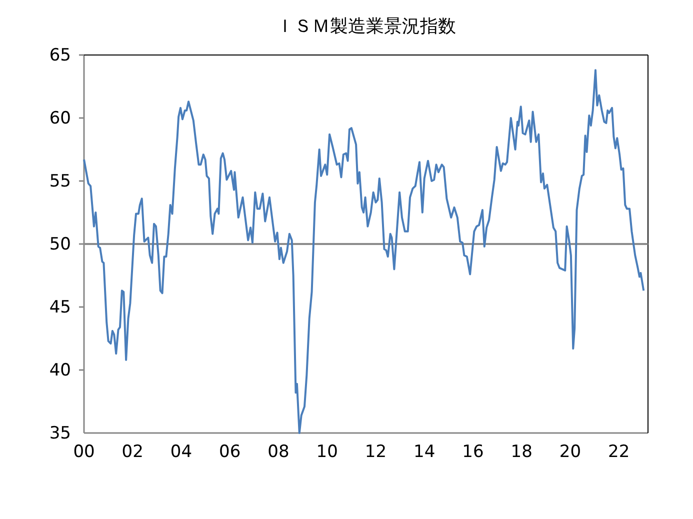 This screenshot has height=519, width=693. Describe the element at coordinates (521, 452) in the screenshot. I see `x-tick-label: 18` at that location.